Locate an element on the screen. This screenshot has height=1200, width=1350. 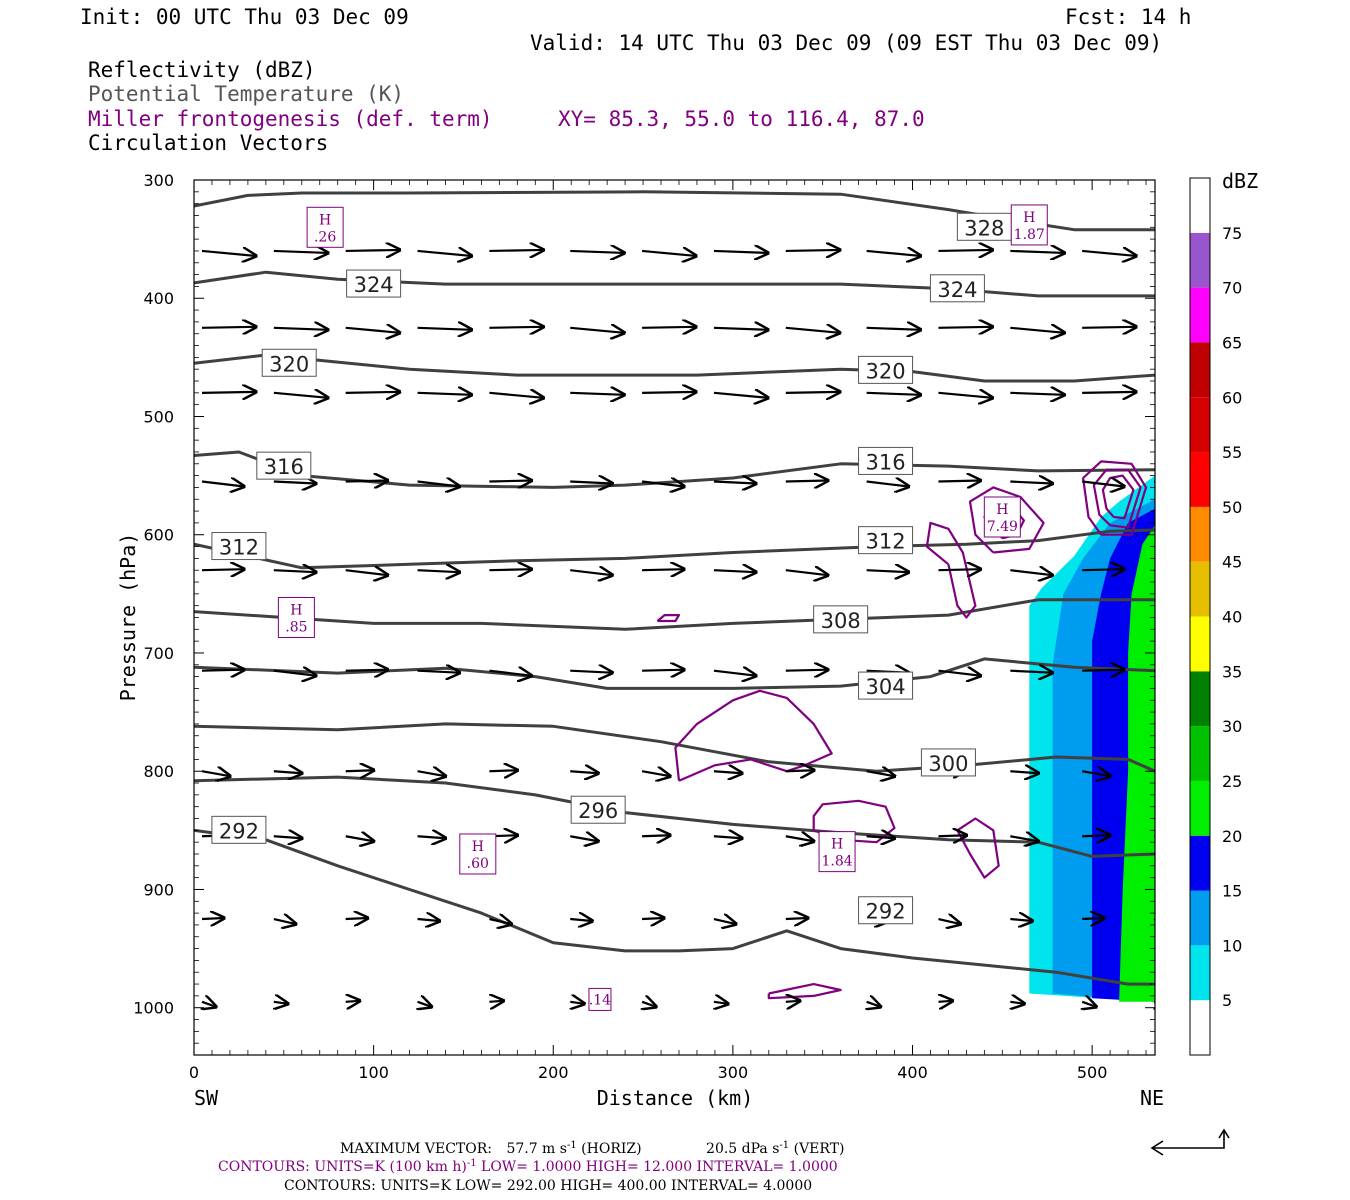
y-tick-label: 300 is located at coordinates (158, 180).